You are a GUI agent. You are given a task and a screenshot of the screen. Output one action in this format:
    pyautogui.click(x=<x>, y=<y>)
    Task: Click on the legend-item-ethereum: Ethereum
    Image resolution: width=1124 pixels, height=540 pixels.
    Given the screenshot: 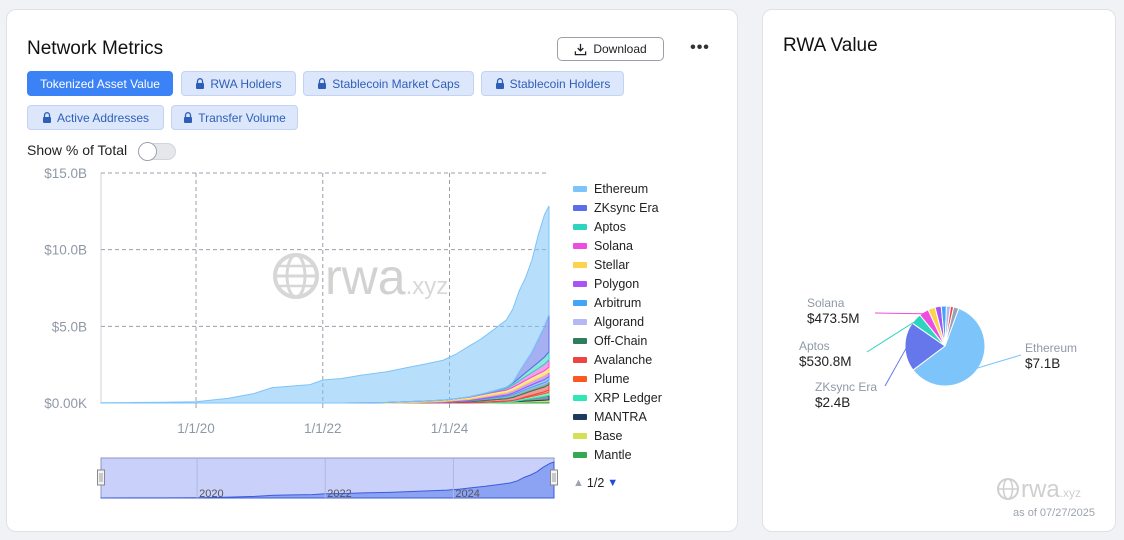 What is the action you would take?
    pyautogui.click(x=610, y=188)
    